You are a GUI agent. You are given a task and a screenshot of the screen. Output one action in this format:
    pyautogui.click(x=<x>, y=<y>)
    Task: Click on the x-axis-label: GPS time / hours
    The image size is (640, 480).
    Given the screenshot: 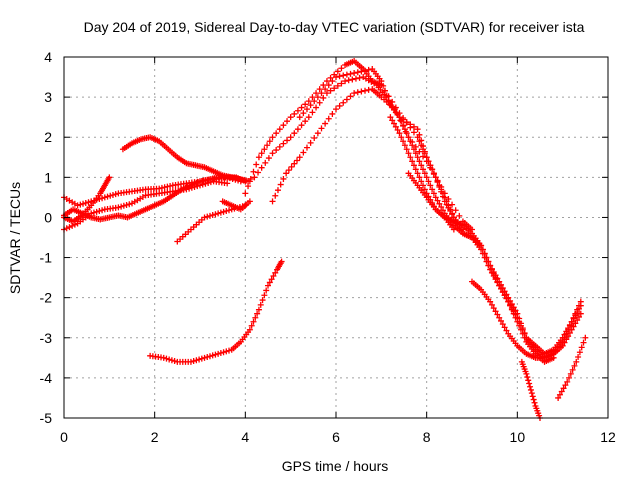 What is the action you would take?
    pyautogui.click(x=335, y=466)
    